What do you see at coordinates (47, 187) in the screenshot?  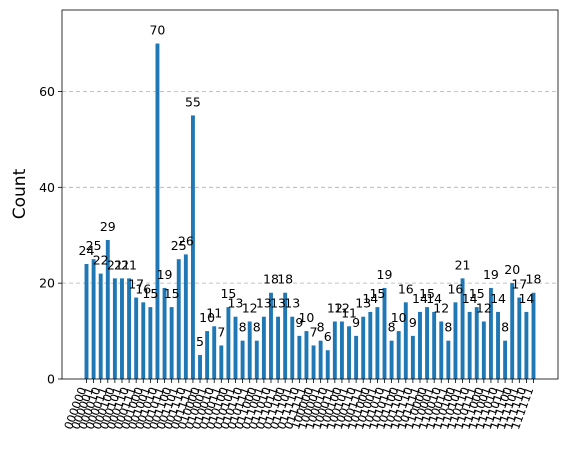 I see `y-tick-label: 40` at bounding box center [47, 187].